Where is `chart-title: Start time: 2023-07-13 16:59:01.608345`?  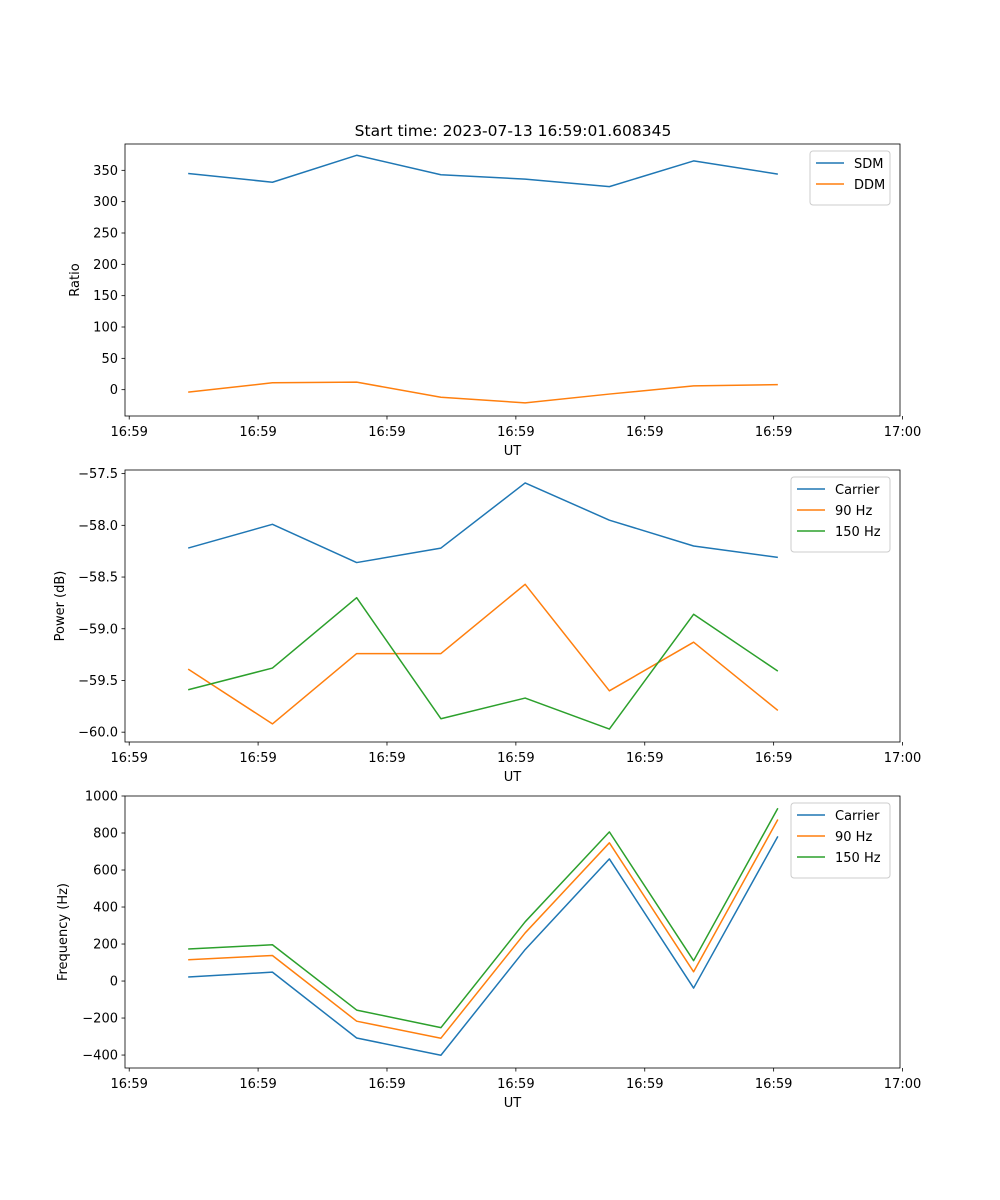 chart-title: Start time: 2023-07-13 16:59:01.608345 is located at coordinates (513, 131).